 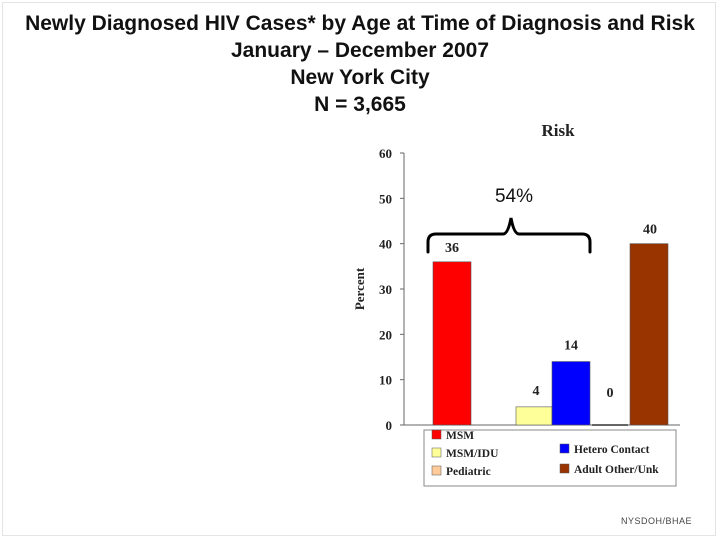 I want to click on legend-label: Hetero Contact, so click(x=612, y=450).